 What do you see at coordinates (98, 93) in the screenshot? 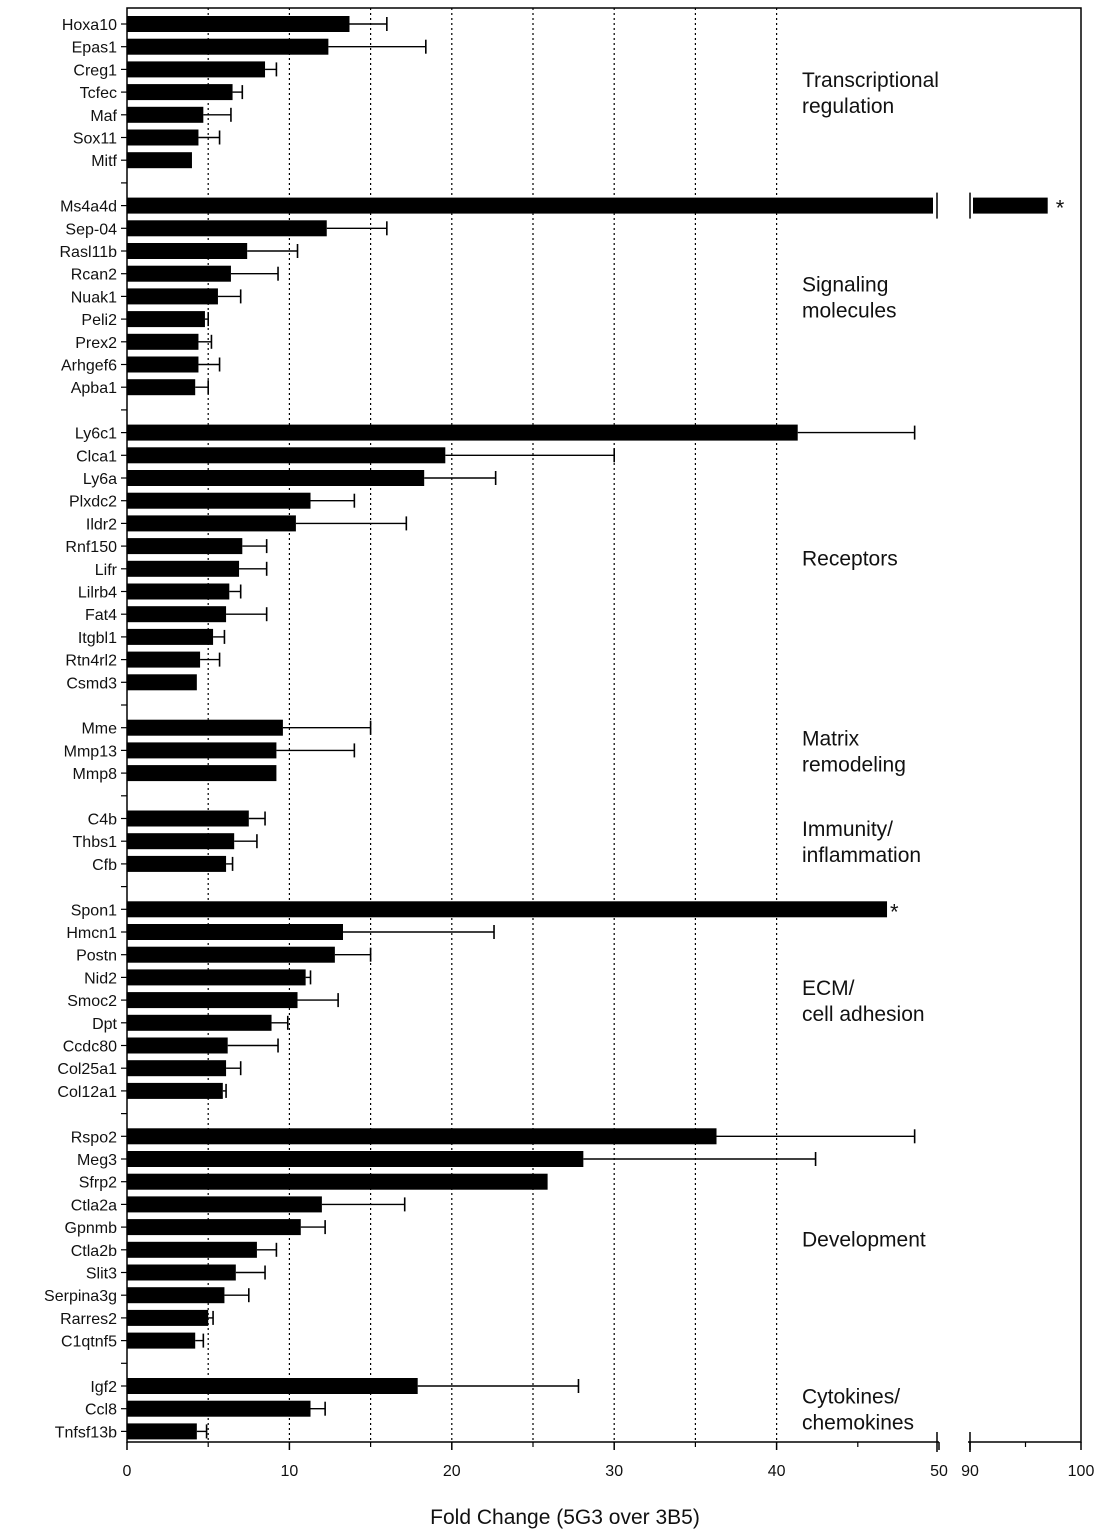
I see `category-label: Tcfec` at bounding box center [98, 93].